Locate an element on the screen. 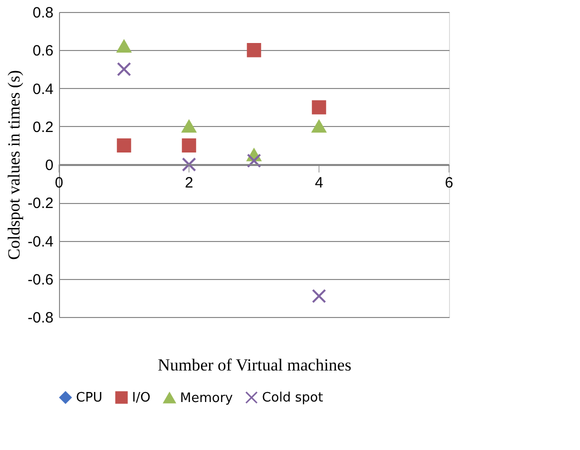 This screenshot has height=450, width=580. y-tick-label: 0 is located at coordinates (49, 165).